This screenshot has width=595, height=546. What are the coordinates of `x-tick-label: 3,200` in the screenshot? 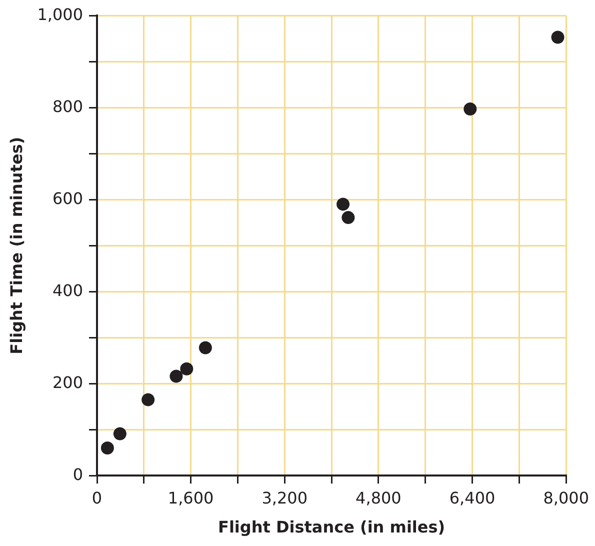 It's located at (285, 498).